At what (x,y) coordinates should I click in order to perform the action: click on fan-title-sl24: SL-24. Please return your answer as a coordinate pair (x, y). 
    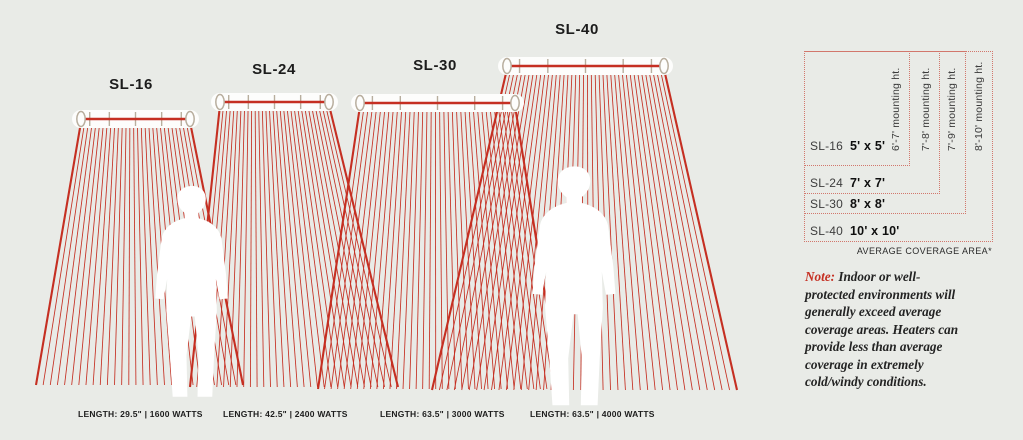
    Looking at the image, I should click on (274, 69).